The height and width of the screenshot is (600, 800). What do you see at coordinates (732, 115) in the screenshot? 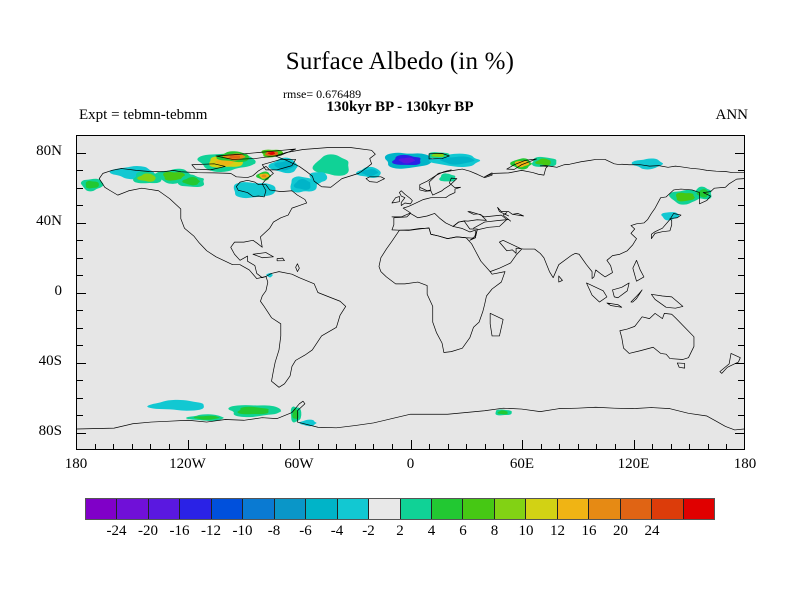
I see `season-label: ANN` at bounding box center [732, 115].